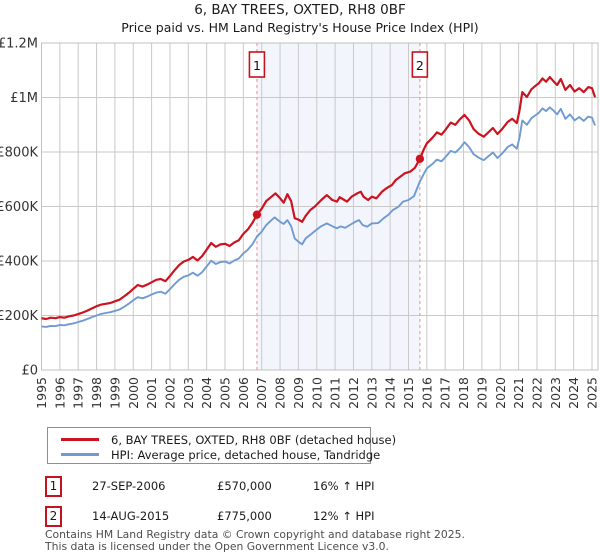  Describe the element at coordinates (300, 10) in the screenshot. I see `chart-title: 6, BAY TREES, OXTED, RH8 0BF` at that location.